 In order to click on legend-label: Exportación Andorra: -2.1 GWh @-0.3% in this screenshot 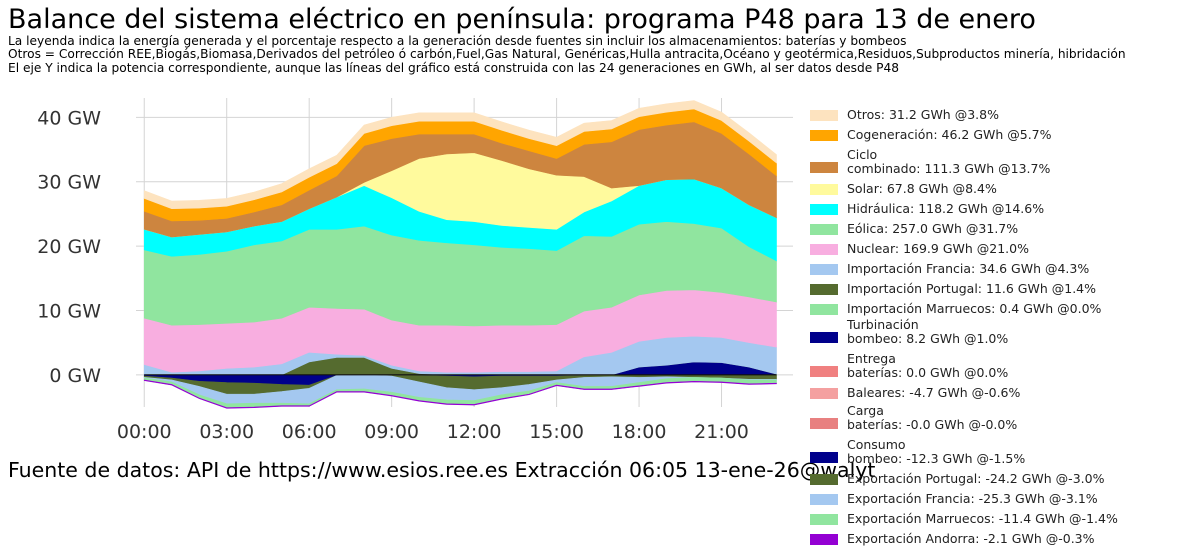, I will do `click(971, 538)`.